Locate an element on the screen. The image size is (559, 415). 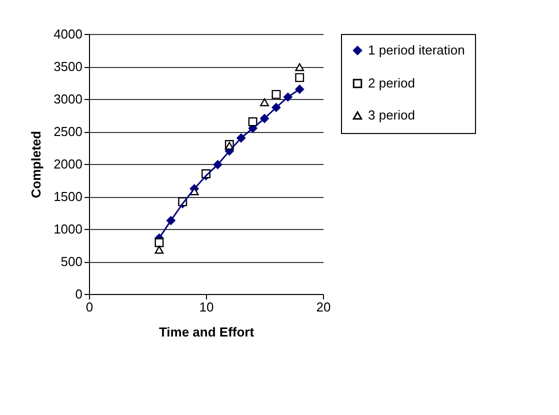
y-tick-label: 4000 is located at coordinates (68, 34).